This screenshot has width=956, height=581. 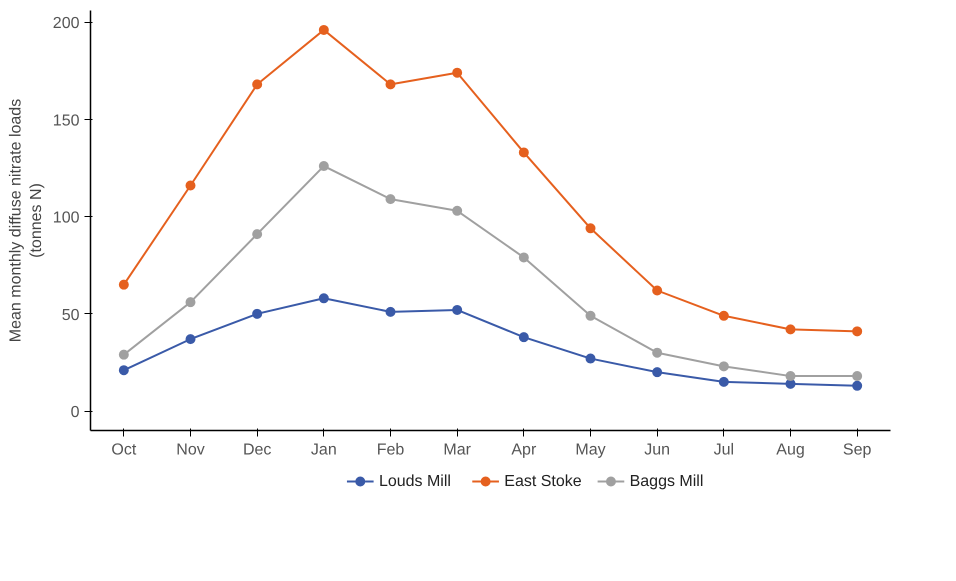 What do you see at coordinates (667, 481) in the screenshot?
I see `legend-label: Baggs Mill` at bounding box center [667, 481].